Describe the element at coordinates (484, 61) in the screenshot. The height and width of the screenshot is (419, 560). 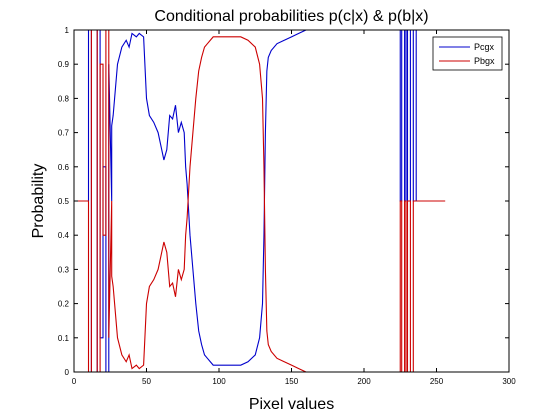
I see `legend-label-pbgx: Pbgx` at that location.